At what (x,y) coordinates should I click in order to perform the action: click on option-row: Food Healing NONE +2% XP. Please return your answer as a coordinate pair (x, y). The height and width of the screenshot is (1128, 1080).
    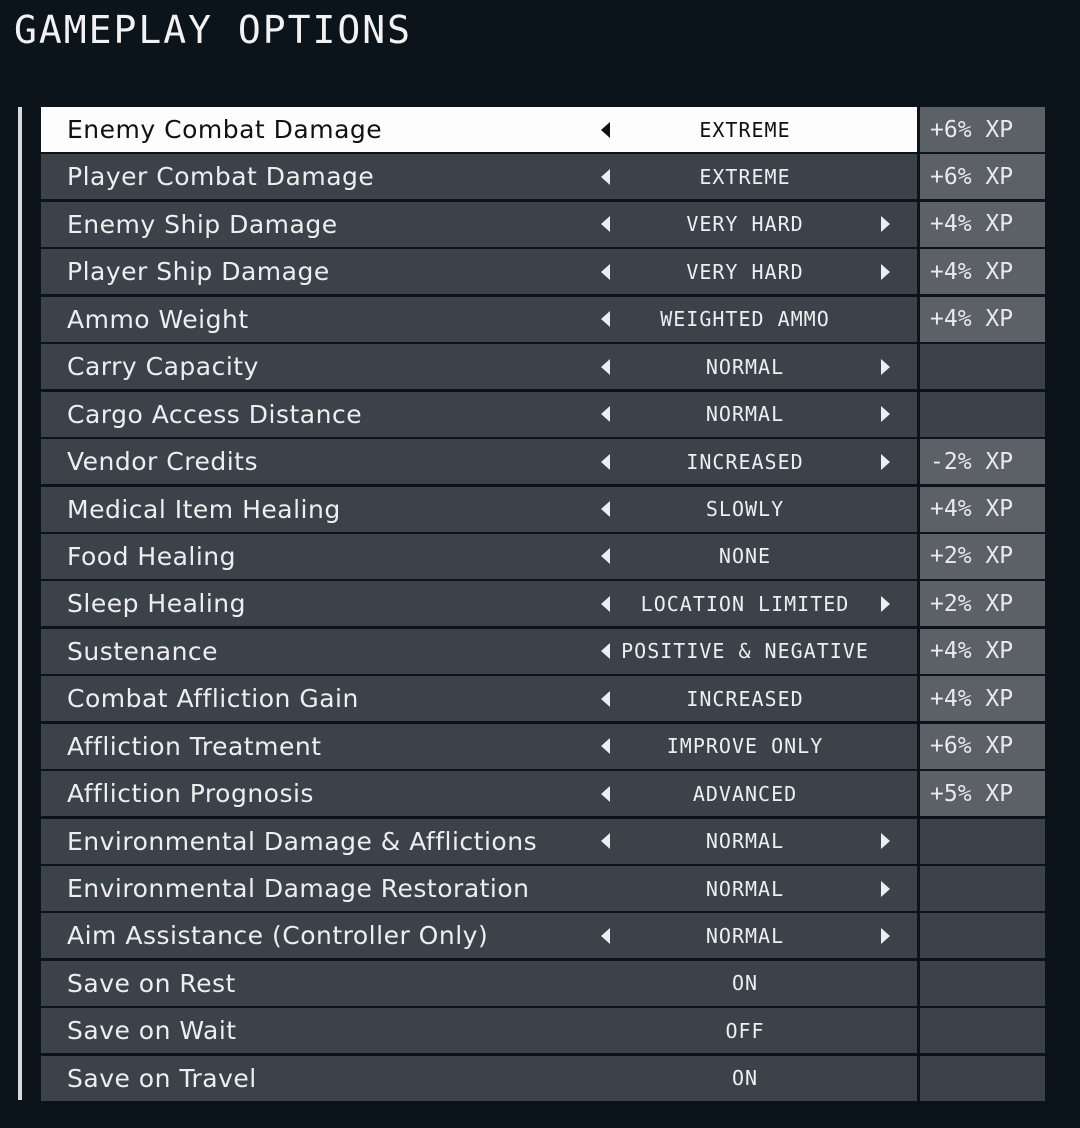
    Looking at the image, I should click on (543, 556).